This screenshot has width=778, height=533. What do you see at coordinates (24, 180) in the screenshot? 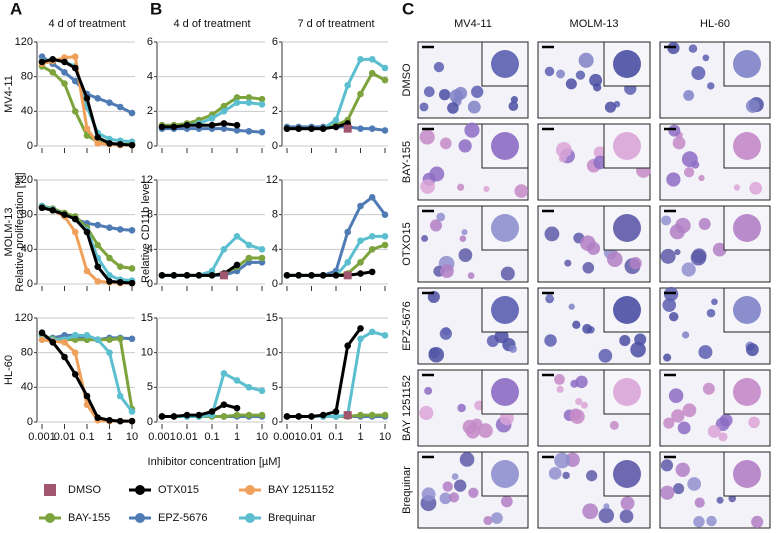
I see `y-tick-label: 120` at bounding box center [24, 180].